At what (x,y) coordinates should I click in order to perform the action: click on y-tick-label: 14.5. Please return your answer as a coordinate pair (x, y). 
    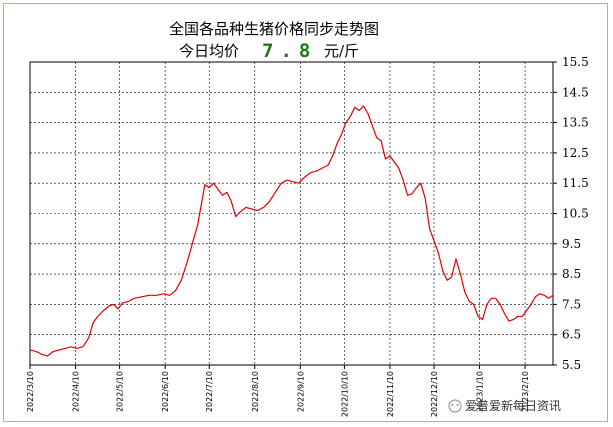
    Looking at the image, I should click on (575, 92).